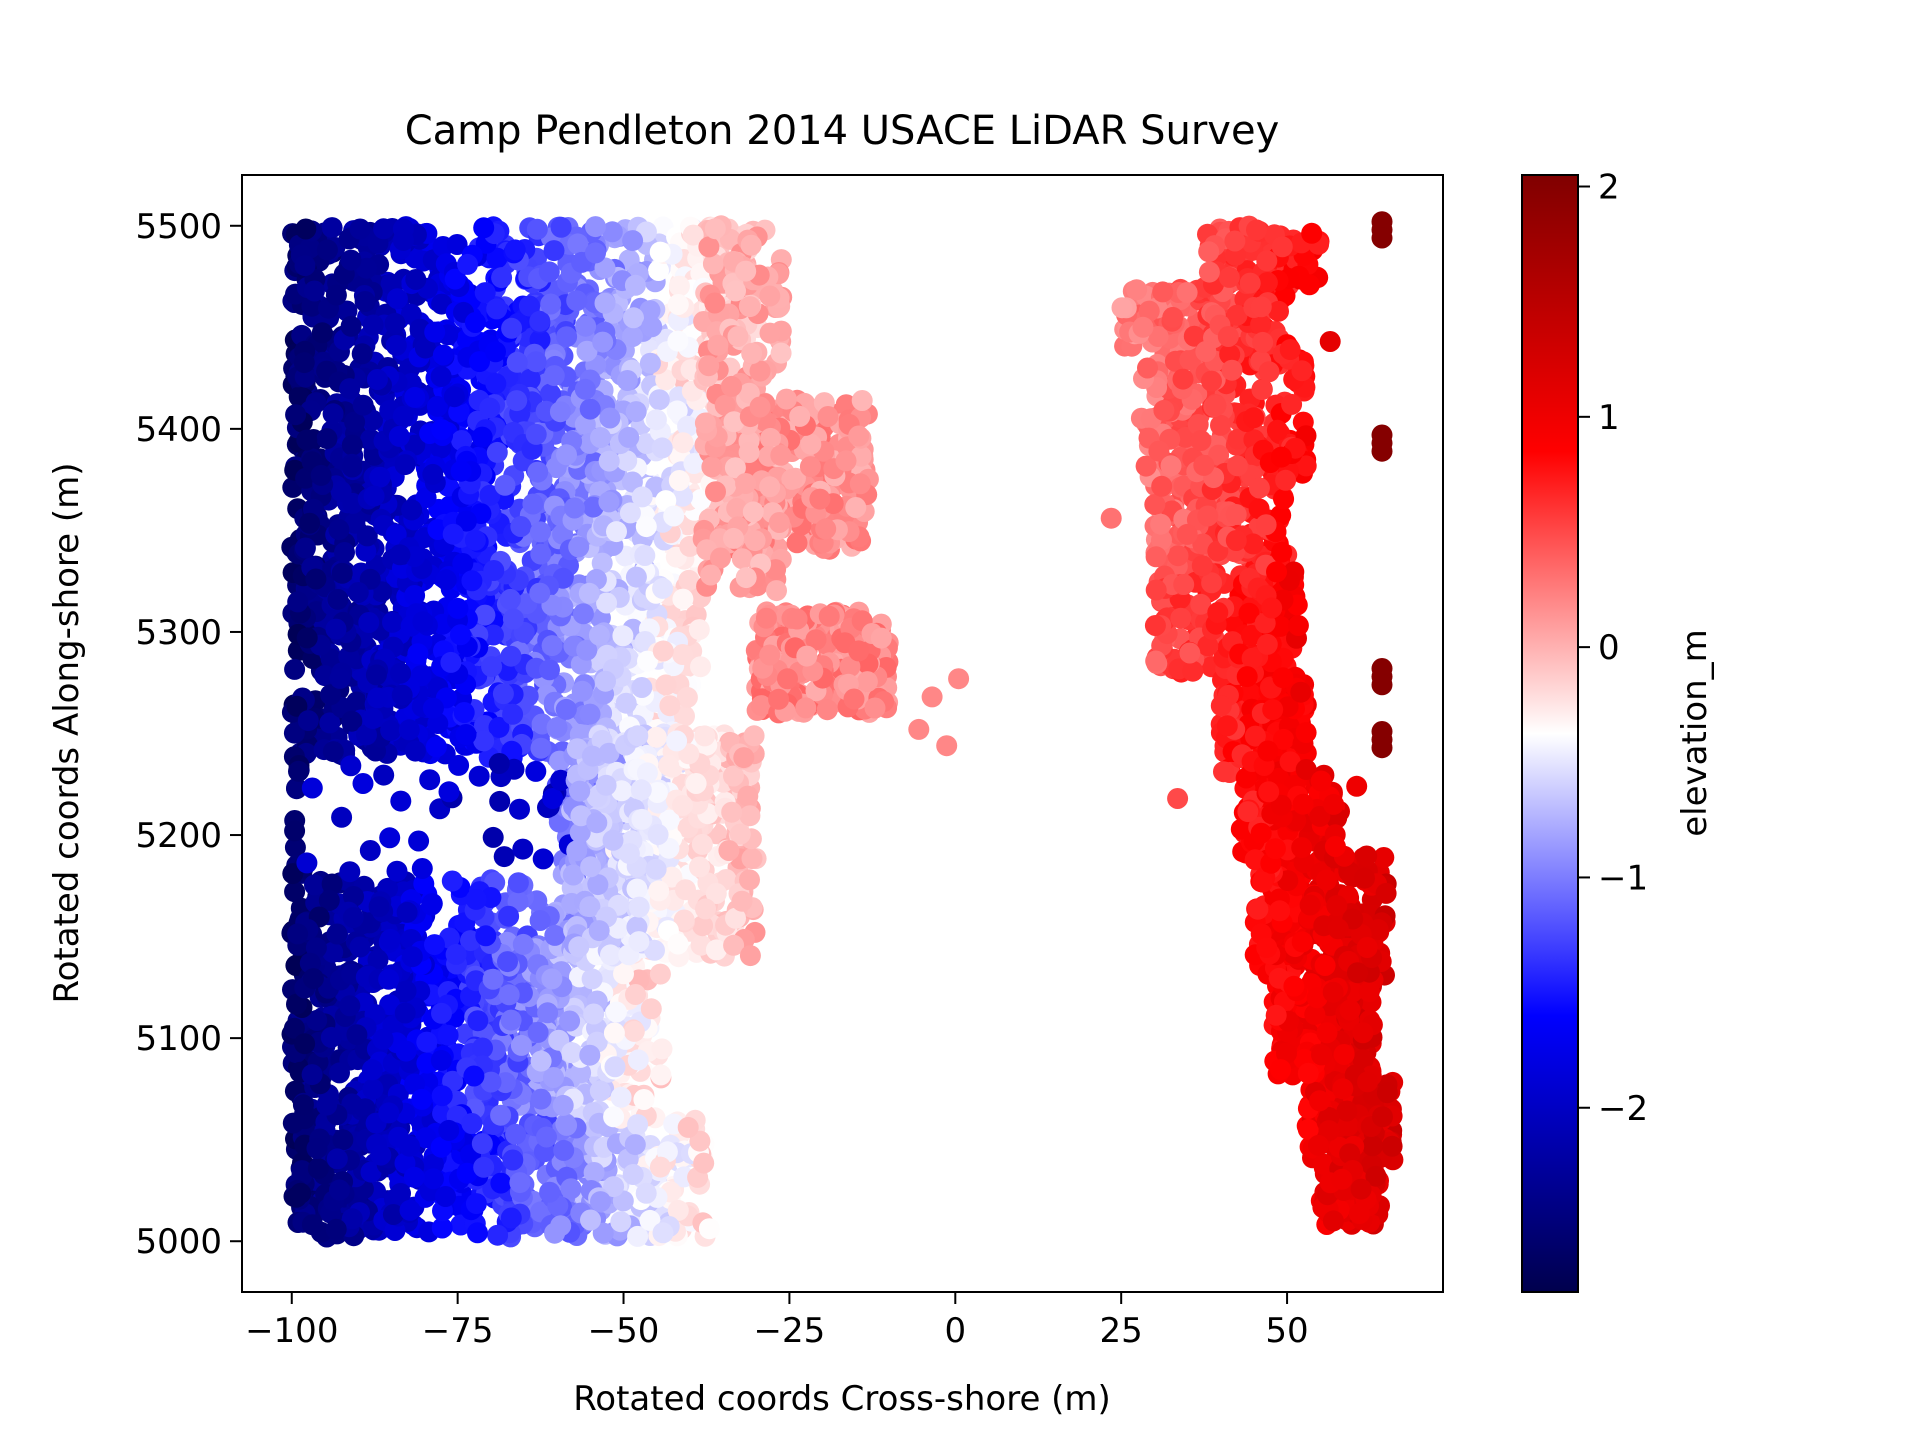 The image size is (1920, 1445). Describe the element at coordinates (842, 131) in the screenshot. I see `chart-title: Camp Pendleton 2014 USACE LiDAR Survey` at that location.